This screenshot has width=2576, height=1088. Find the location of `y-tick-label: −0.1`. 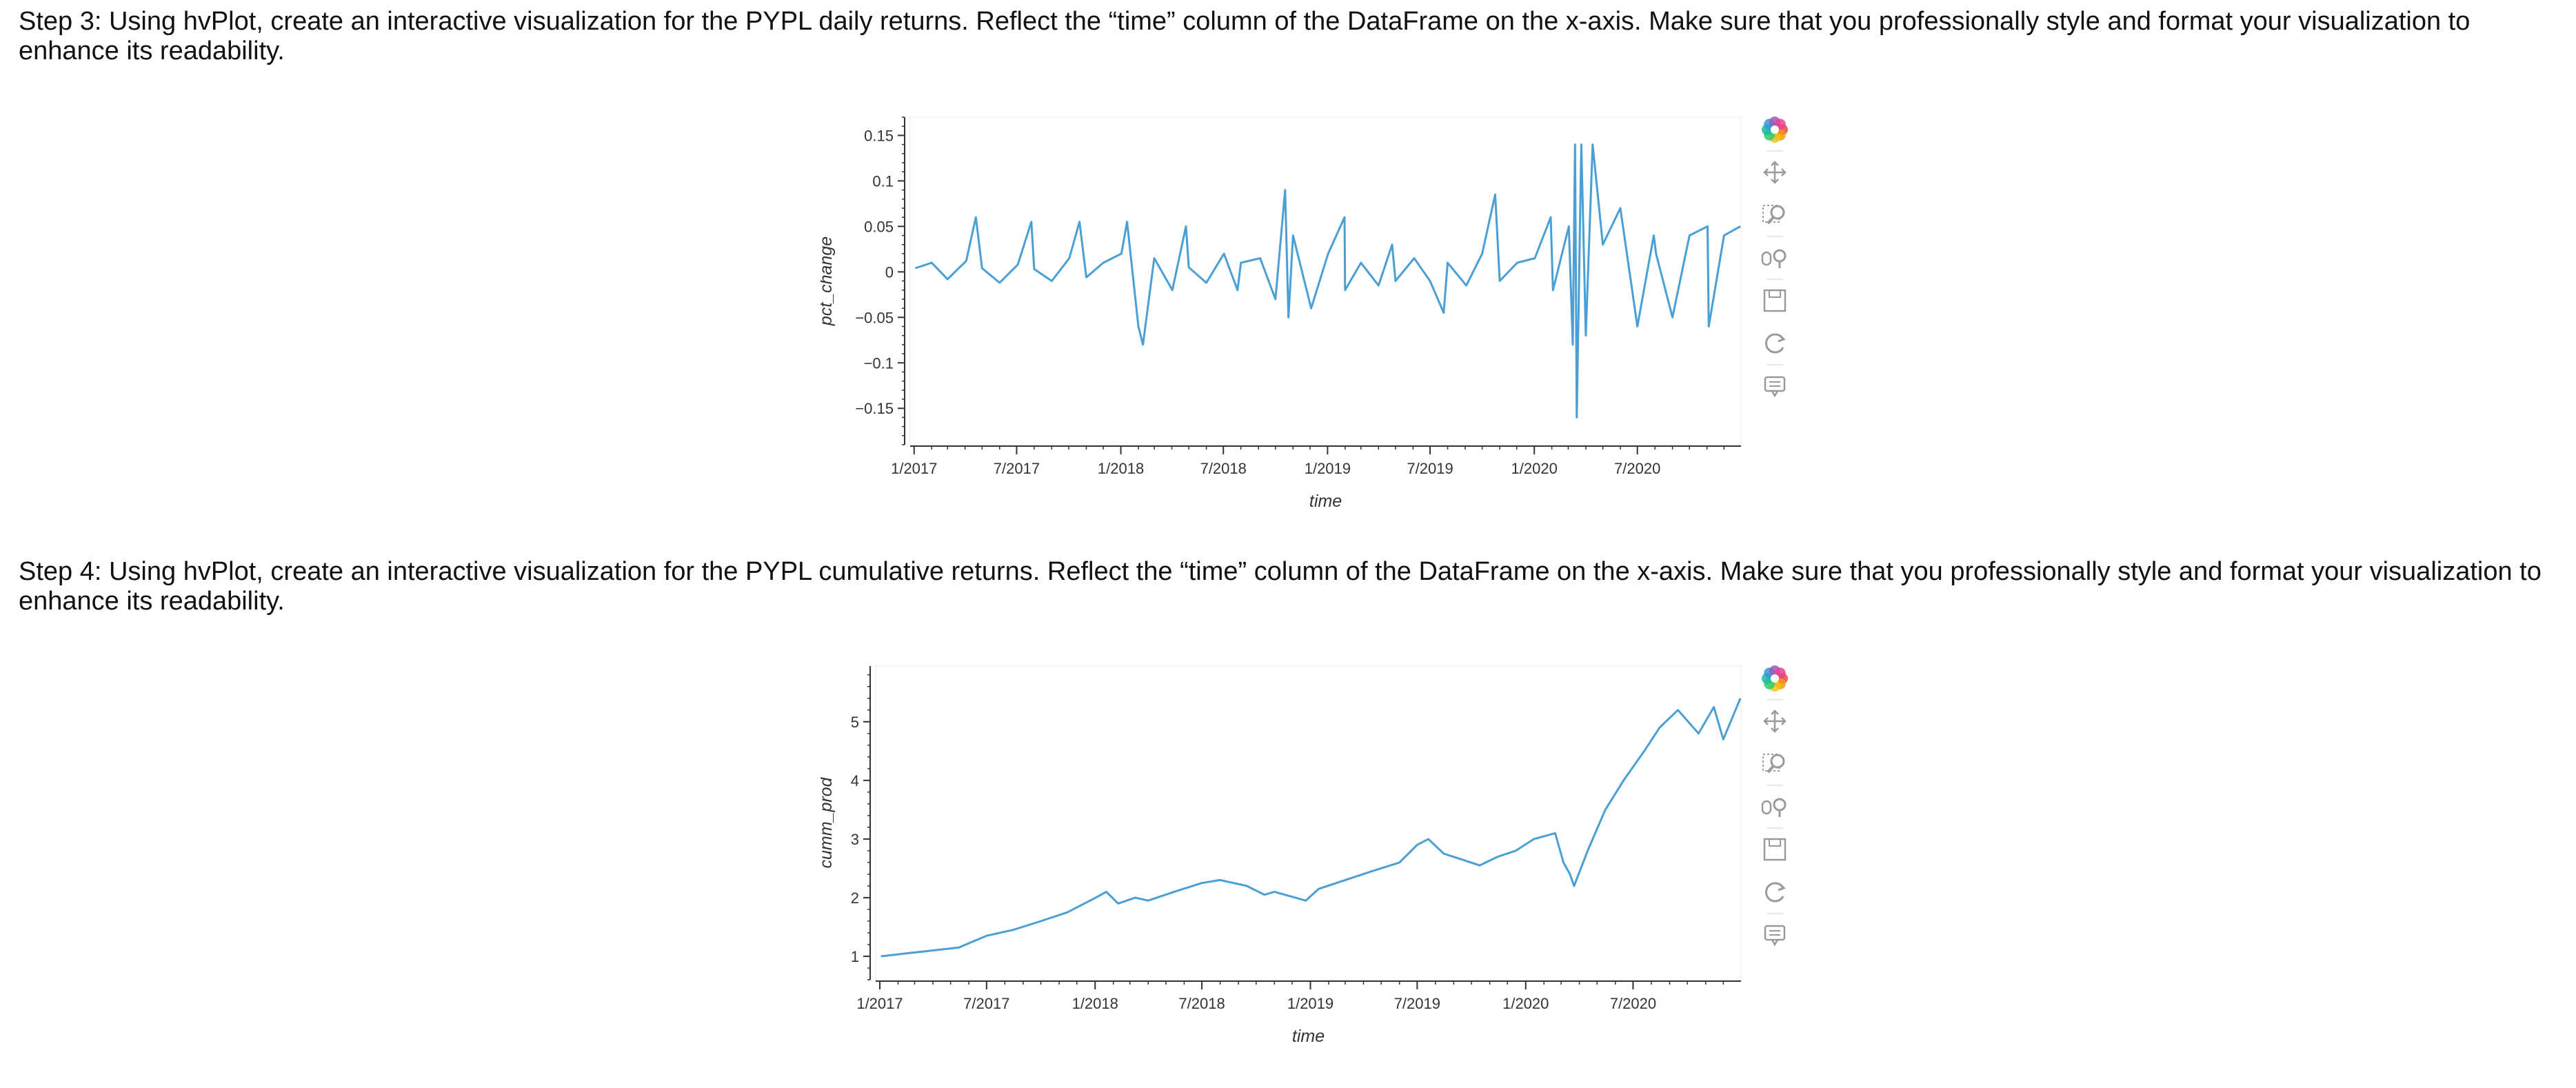

y-tick-label: −0.1 is located at coordinates (879, 363).